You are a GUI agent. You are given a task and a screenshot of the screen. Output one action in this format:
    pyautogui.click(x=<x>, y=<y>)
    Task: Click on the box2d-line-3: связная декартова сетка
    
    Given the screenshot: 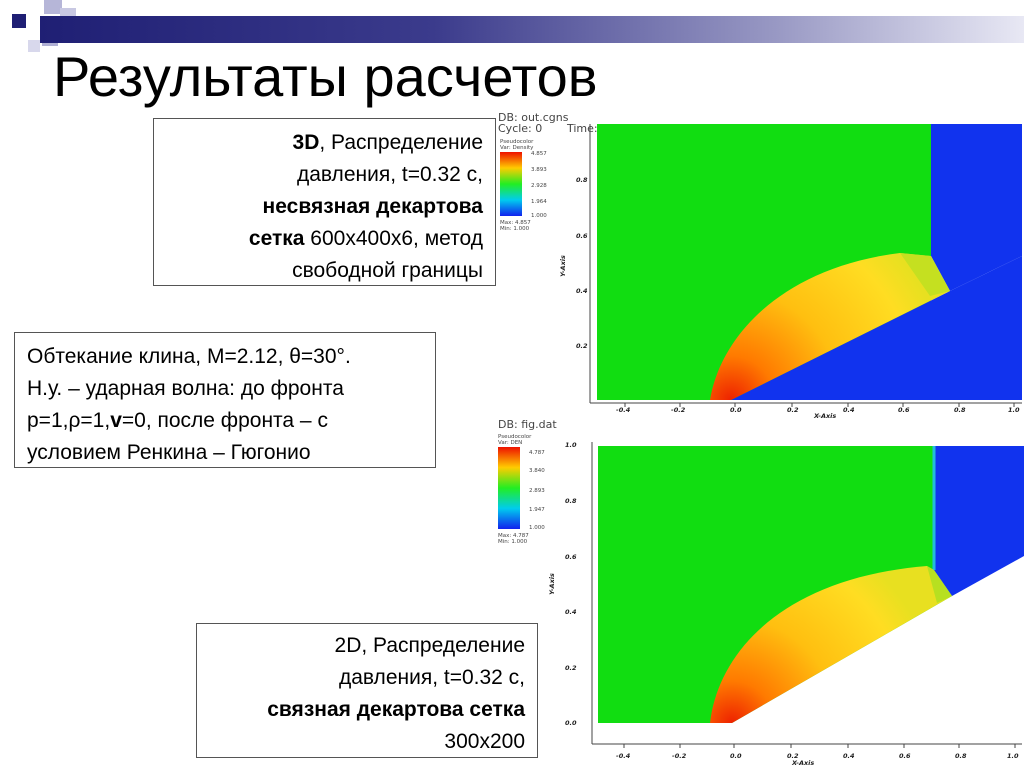 What is the action you would take?
    pyautogui.click(x=396, y=709)
    